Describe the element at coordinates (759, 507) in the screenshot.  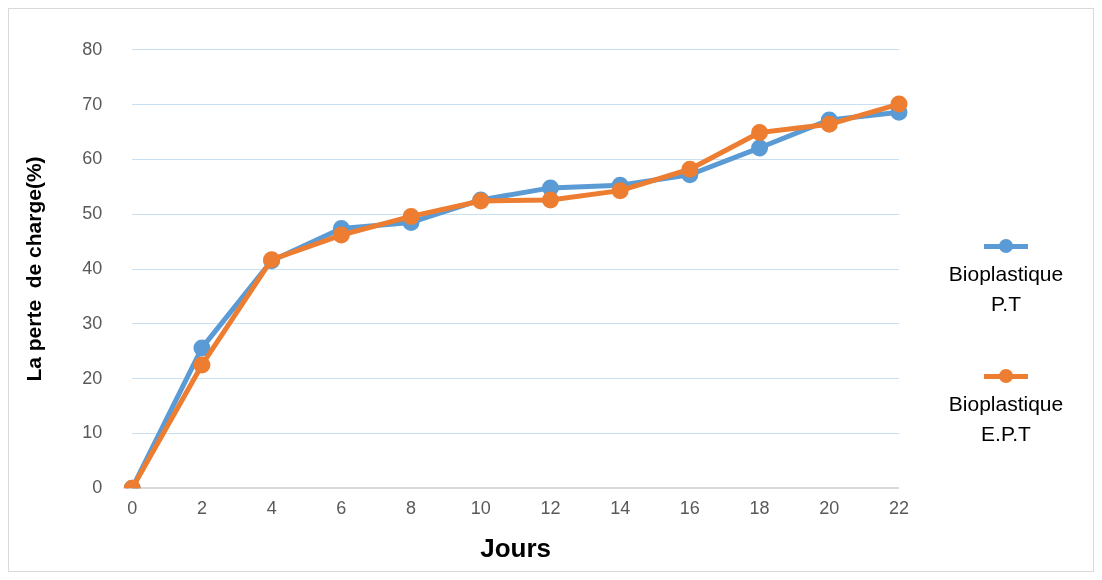
I see `x-tick-label: 18` at that location.